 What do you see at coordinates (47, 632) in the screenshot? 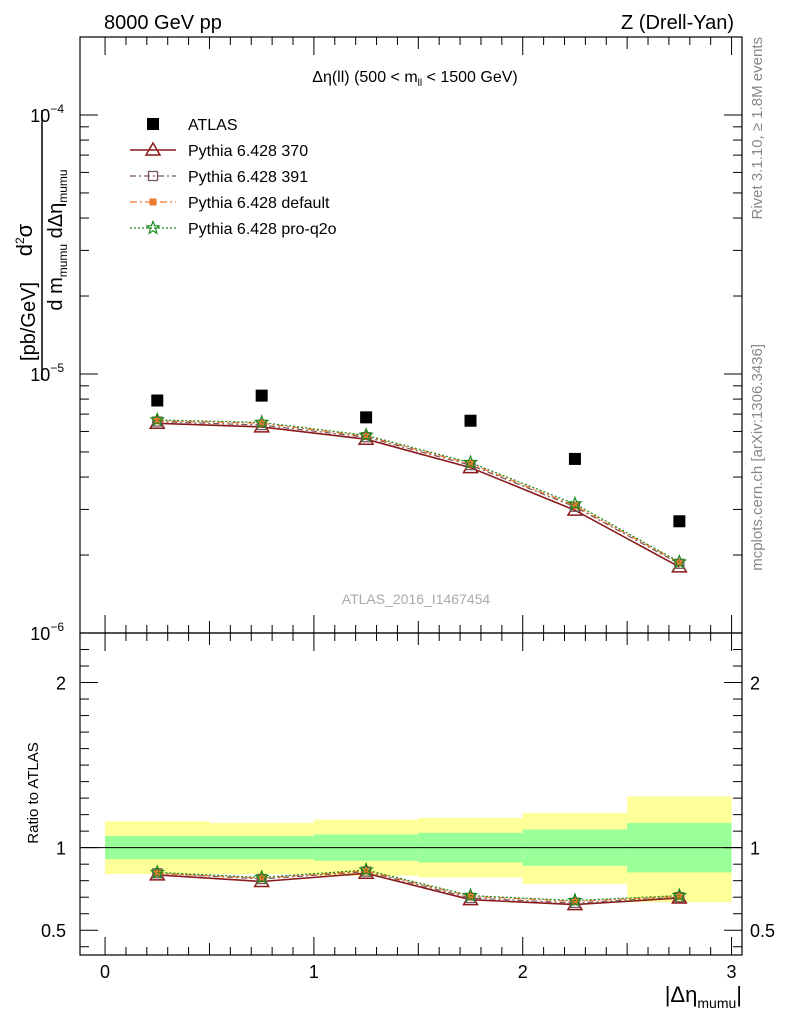
I see `main-ytick-label: 10⁻⁶` at bounding box center [47, 632].